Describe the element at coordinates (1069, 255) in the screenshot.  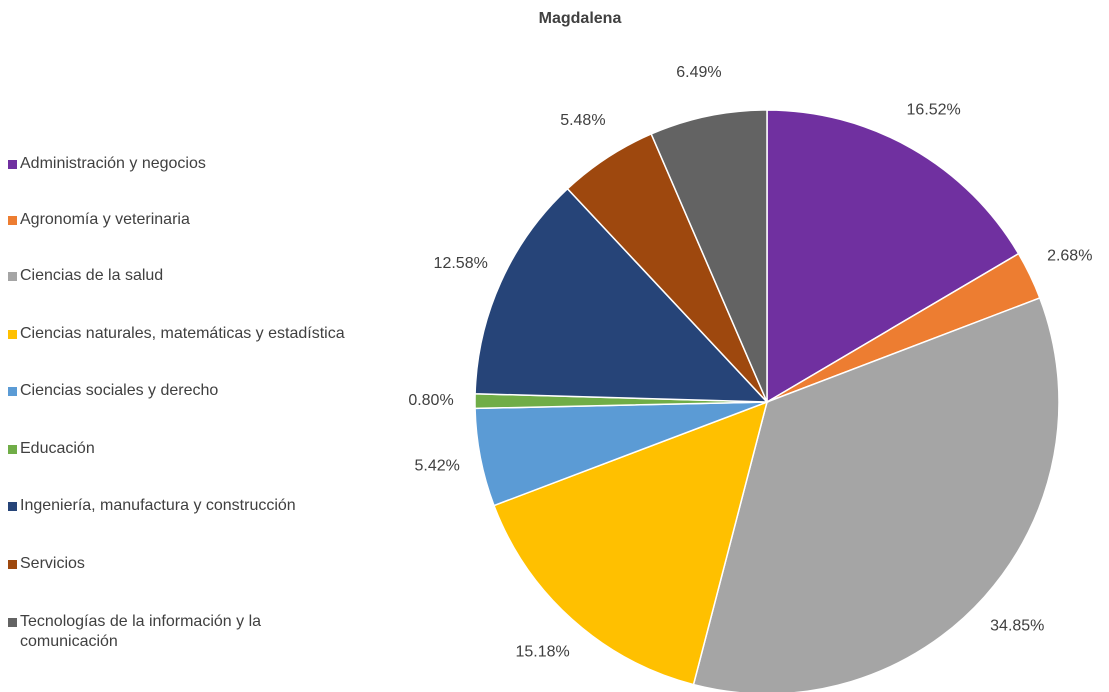
I see `data-label: 2.68%` at that location.